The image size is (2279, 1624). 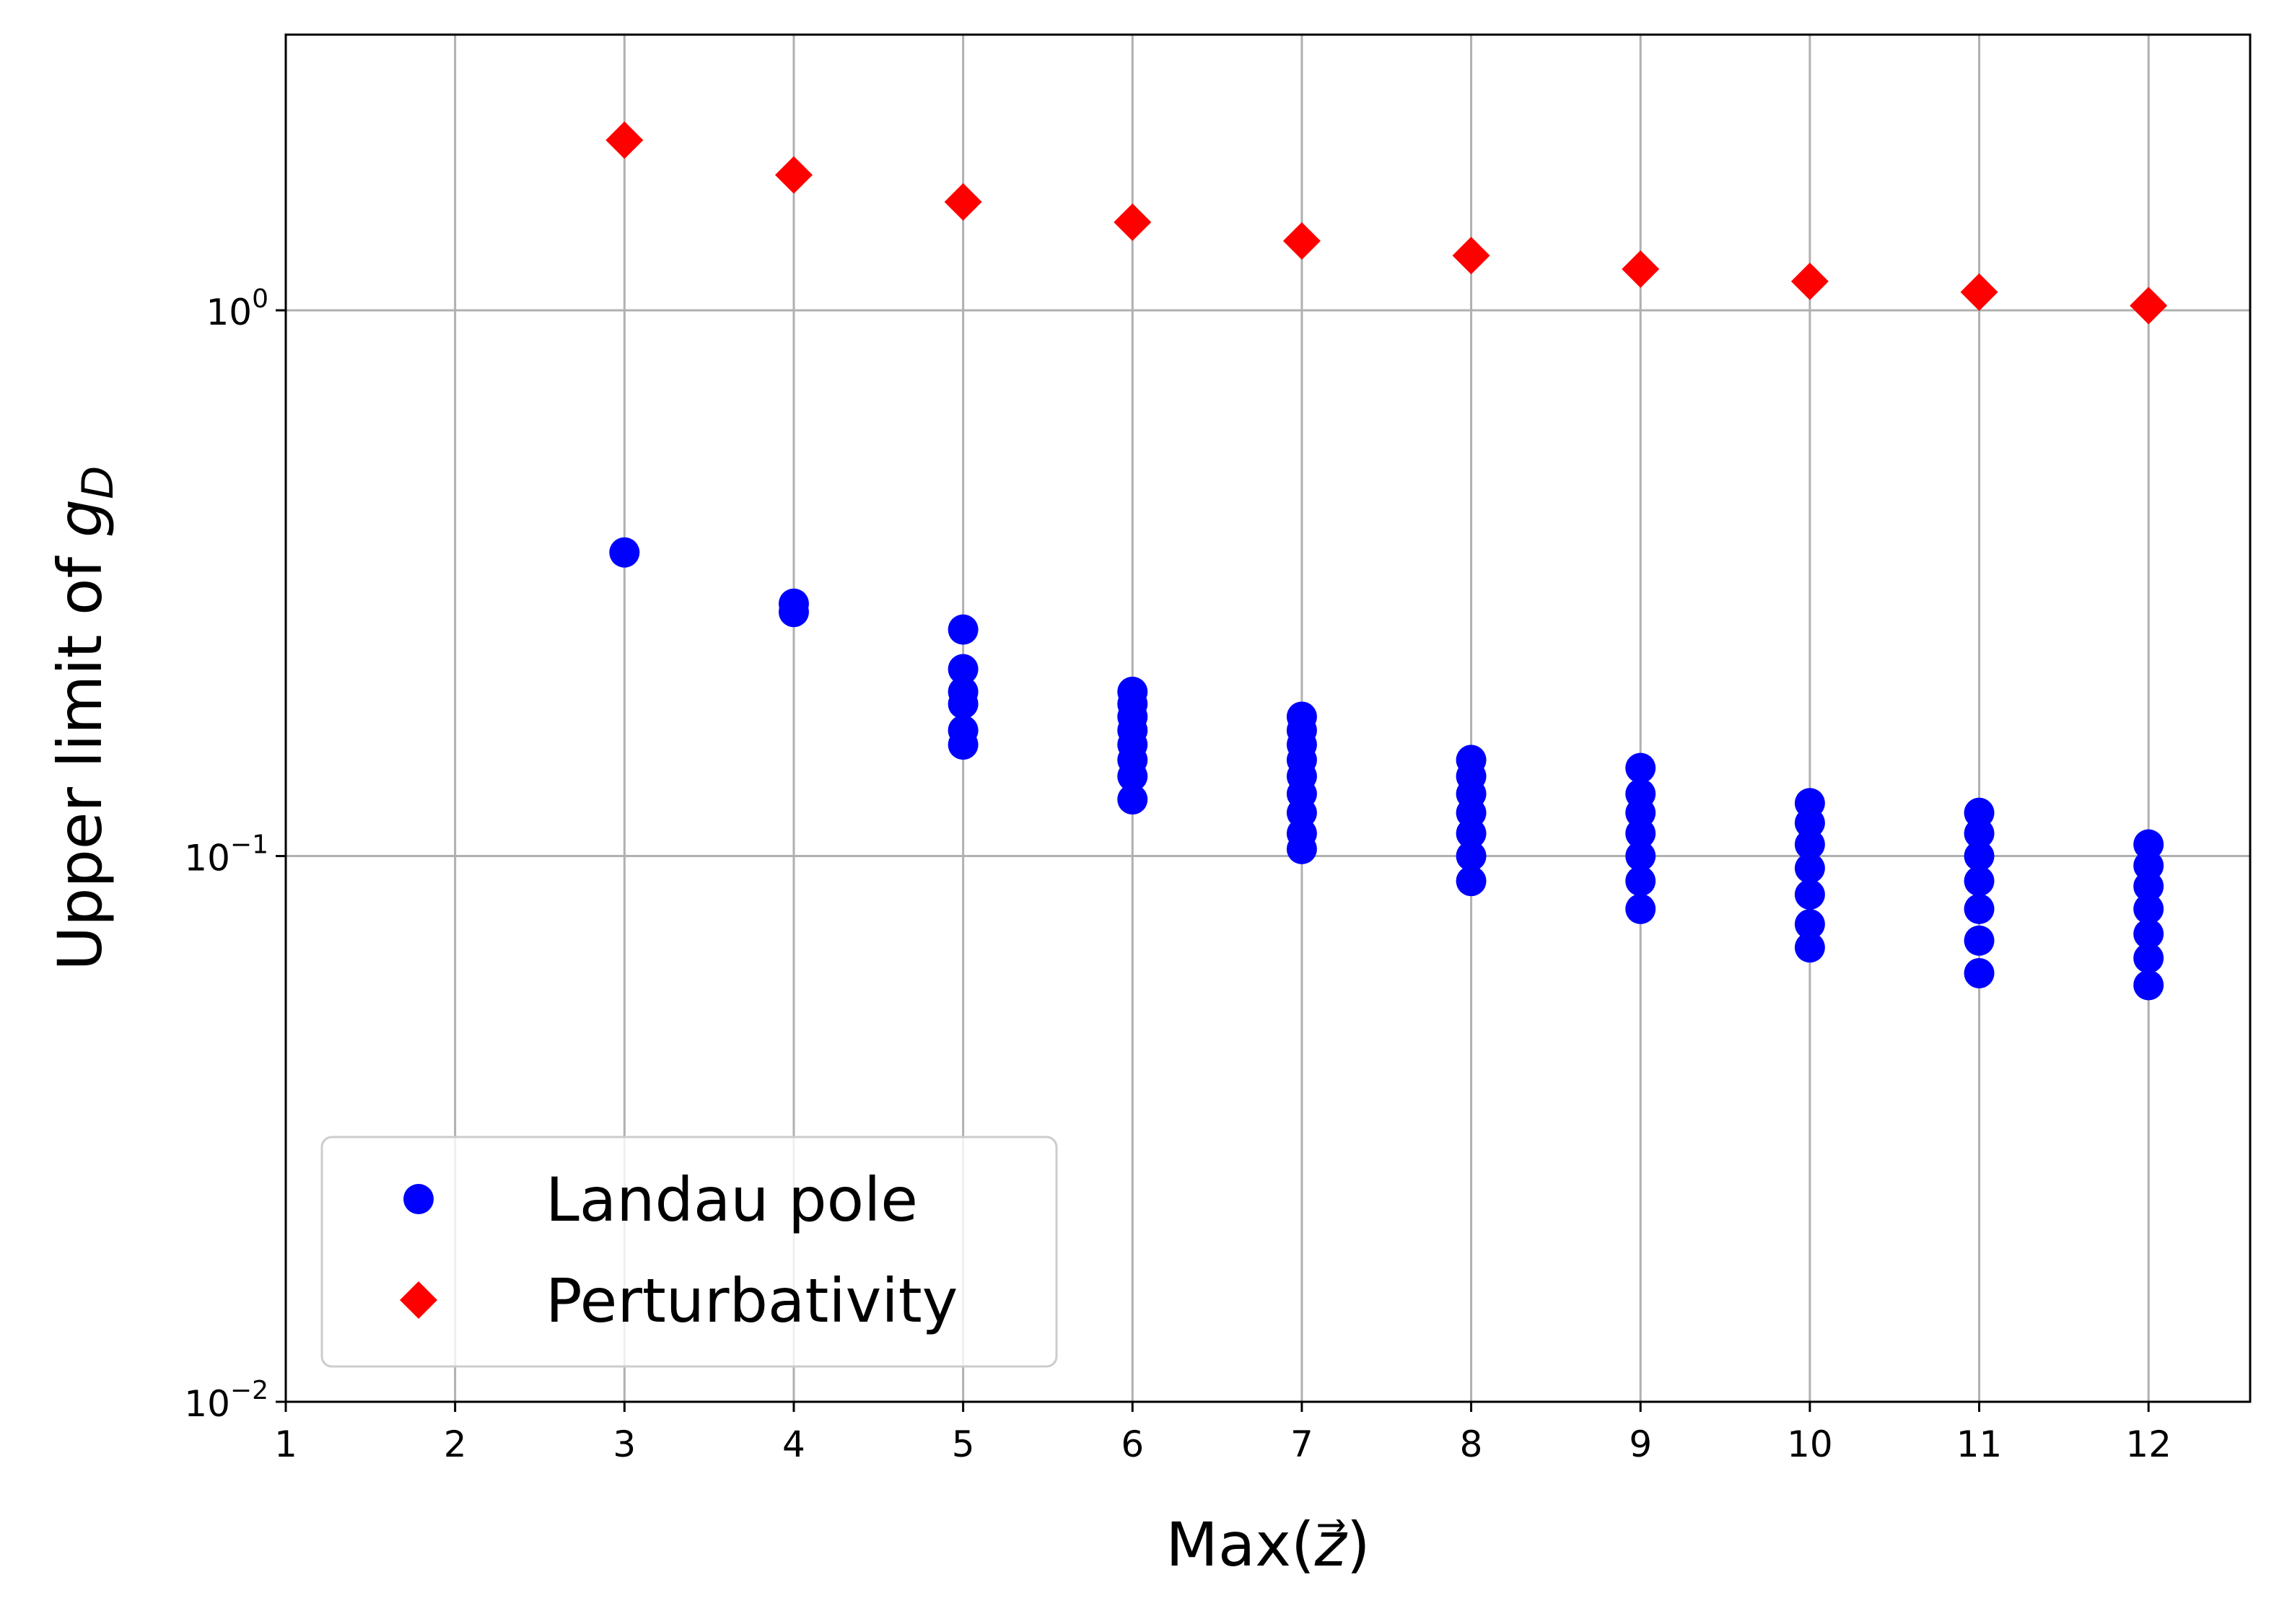 I want to click on x-tick-label: 10, so click(x=1810, y=1444).